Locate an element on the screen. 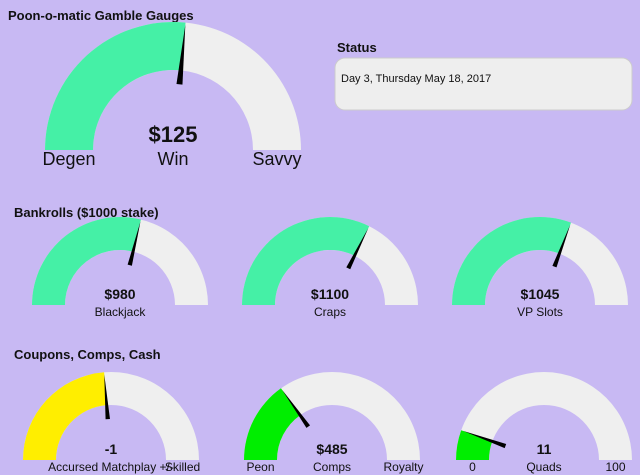 The height and width of the screenshot is (475, 640). range-label: Royalty is located at coordinates (403, 467).